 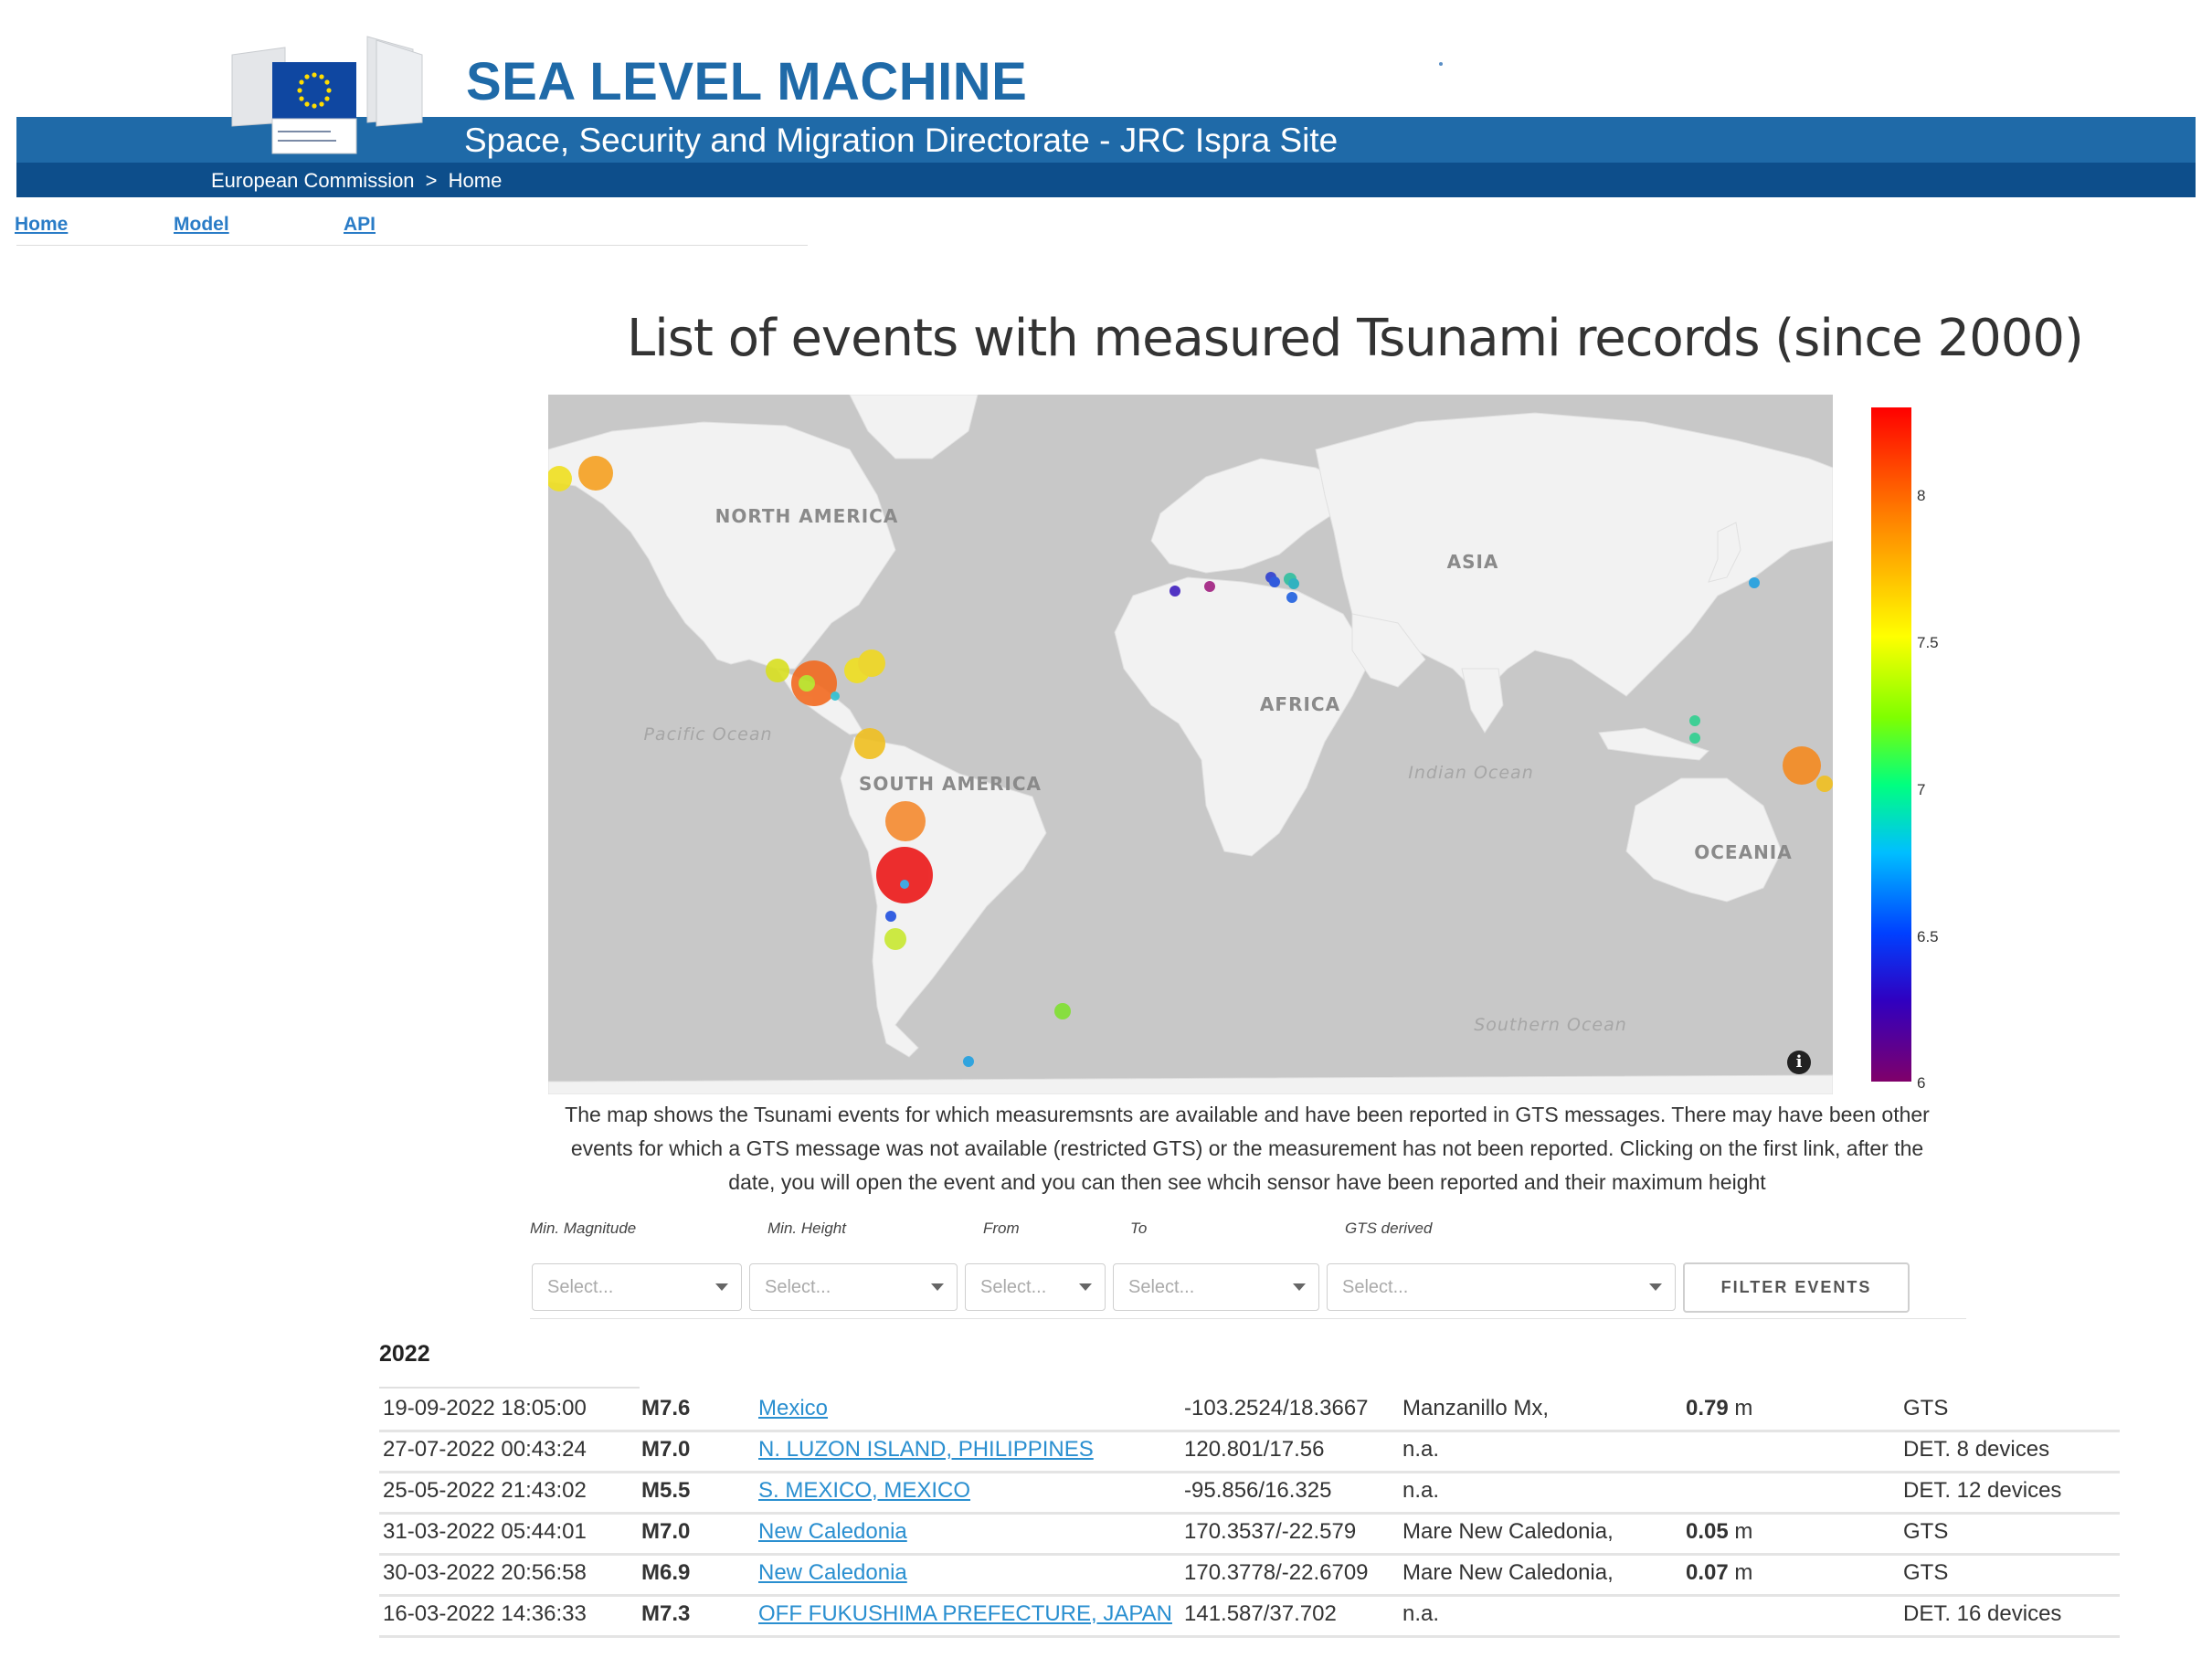 What do you see at coordinates (914, 427) in the screenshot?
I see `land-greenland` at bounding box center [914, 427].